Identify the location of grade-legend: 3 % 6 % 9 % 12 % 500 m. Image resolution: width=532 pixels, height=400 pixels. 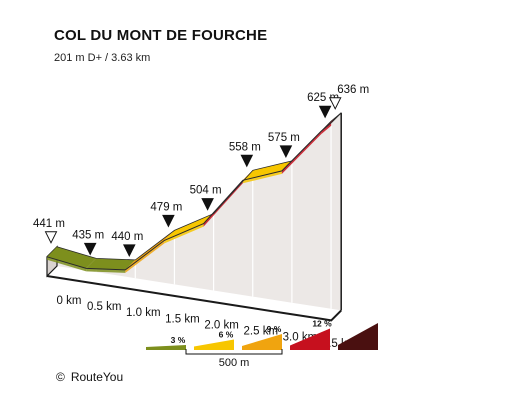
(262, 344).